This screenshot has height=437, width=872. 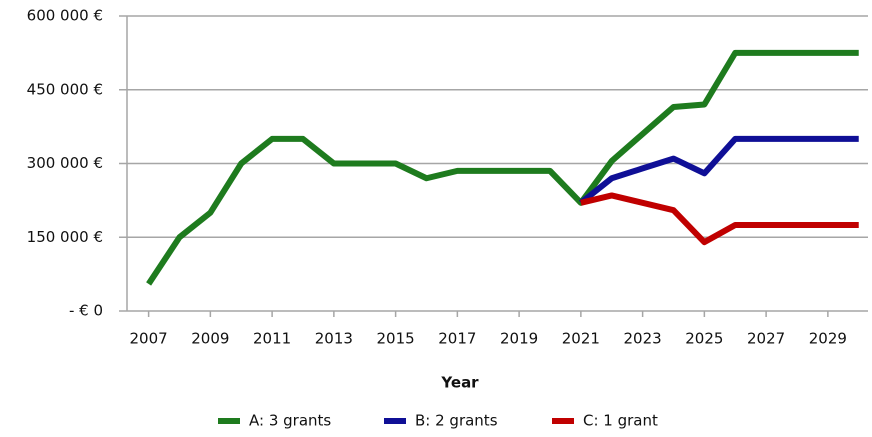 What do you see at coordinates (149, 339) in the screenshot?
I see `x-tick-label: 2007` at bounding box center [149, 339].